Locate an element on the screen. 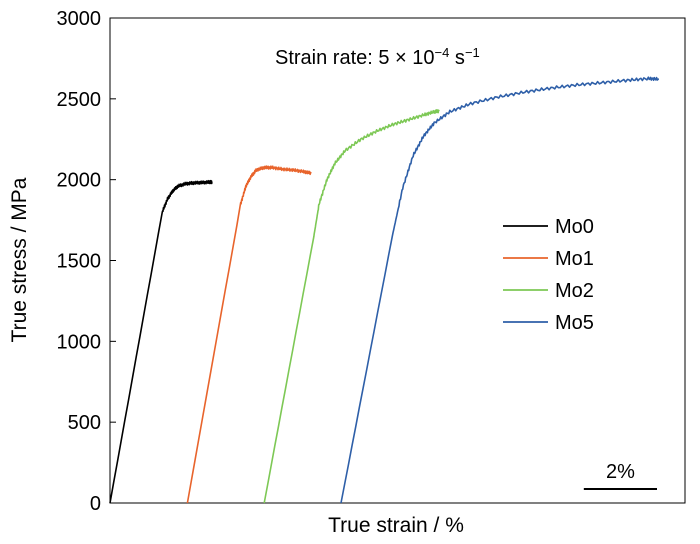 This screenshot has width=700, height=544. y-tick-label: 1500 is located at coordinates (79, 262).